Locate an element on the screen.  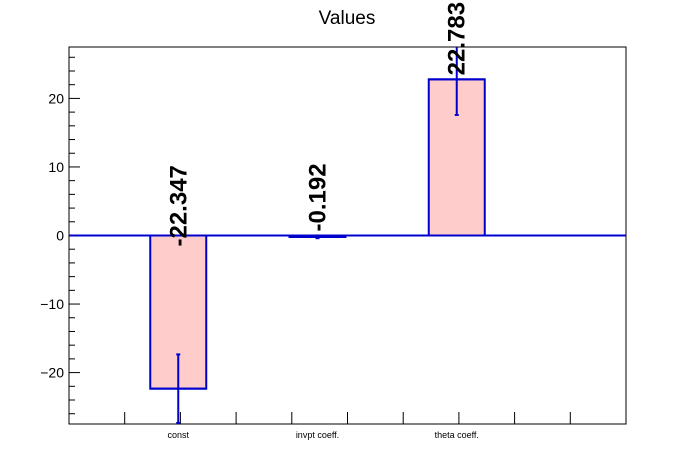
chart-title: Values is located at coordinates (347, 18).